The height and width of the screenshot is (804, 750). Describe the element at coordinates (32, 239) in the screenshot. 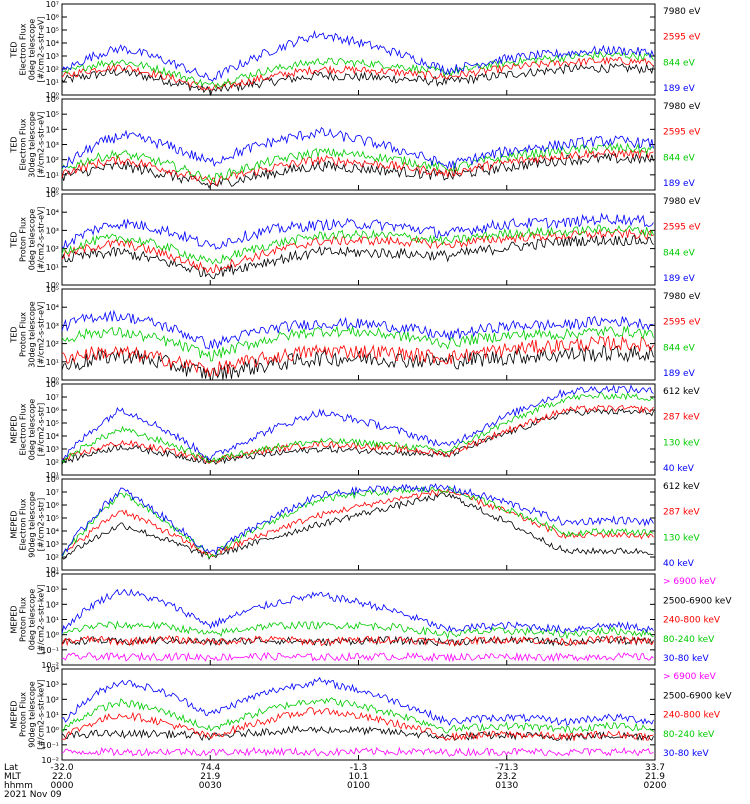

I see `y-axis-label: 0deg telescope` at that location.